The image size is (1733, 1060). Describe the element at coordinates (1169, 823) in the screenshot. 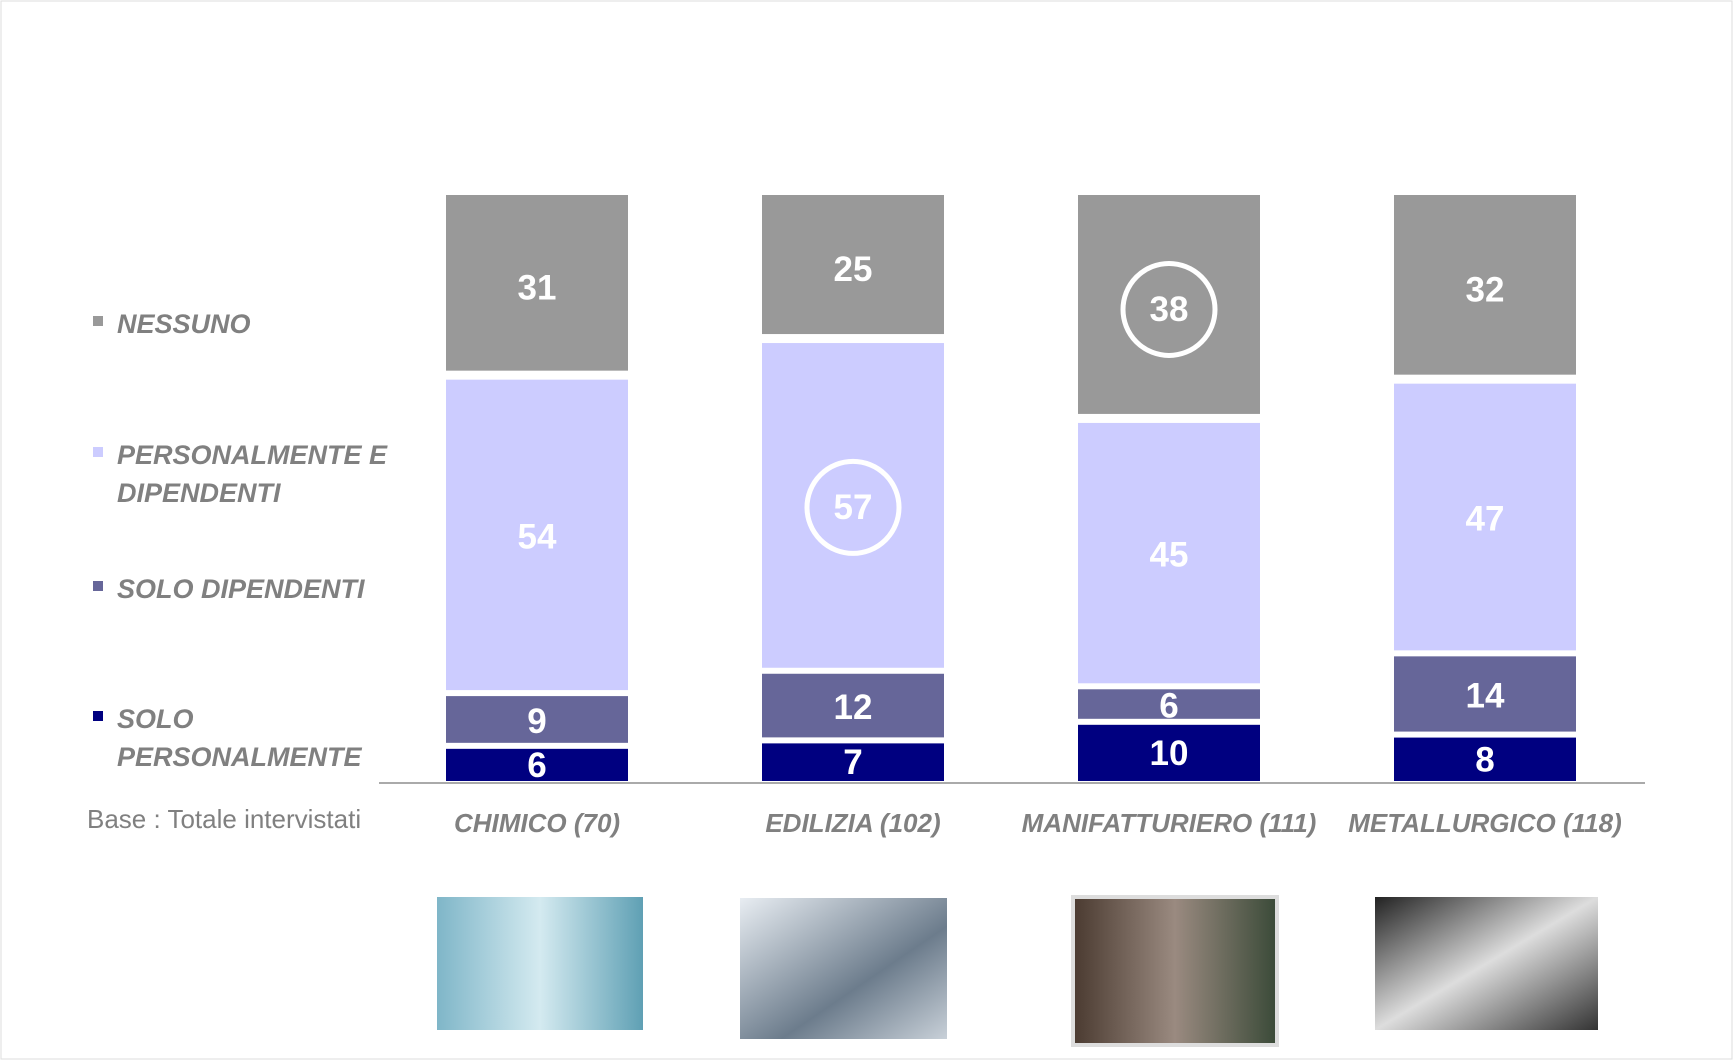

I see `category-label: MANIFATTURIERO (111)` at that location.